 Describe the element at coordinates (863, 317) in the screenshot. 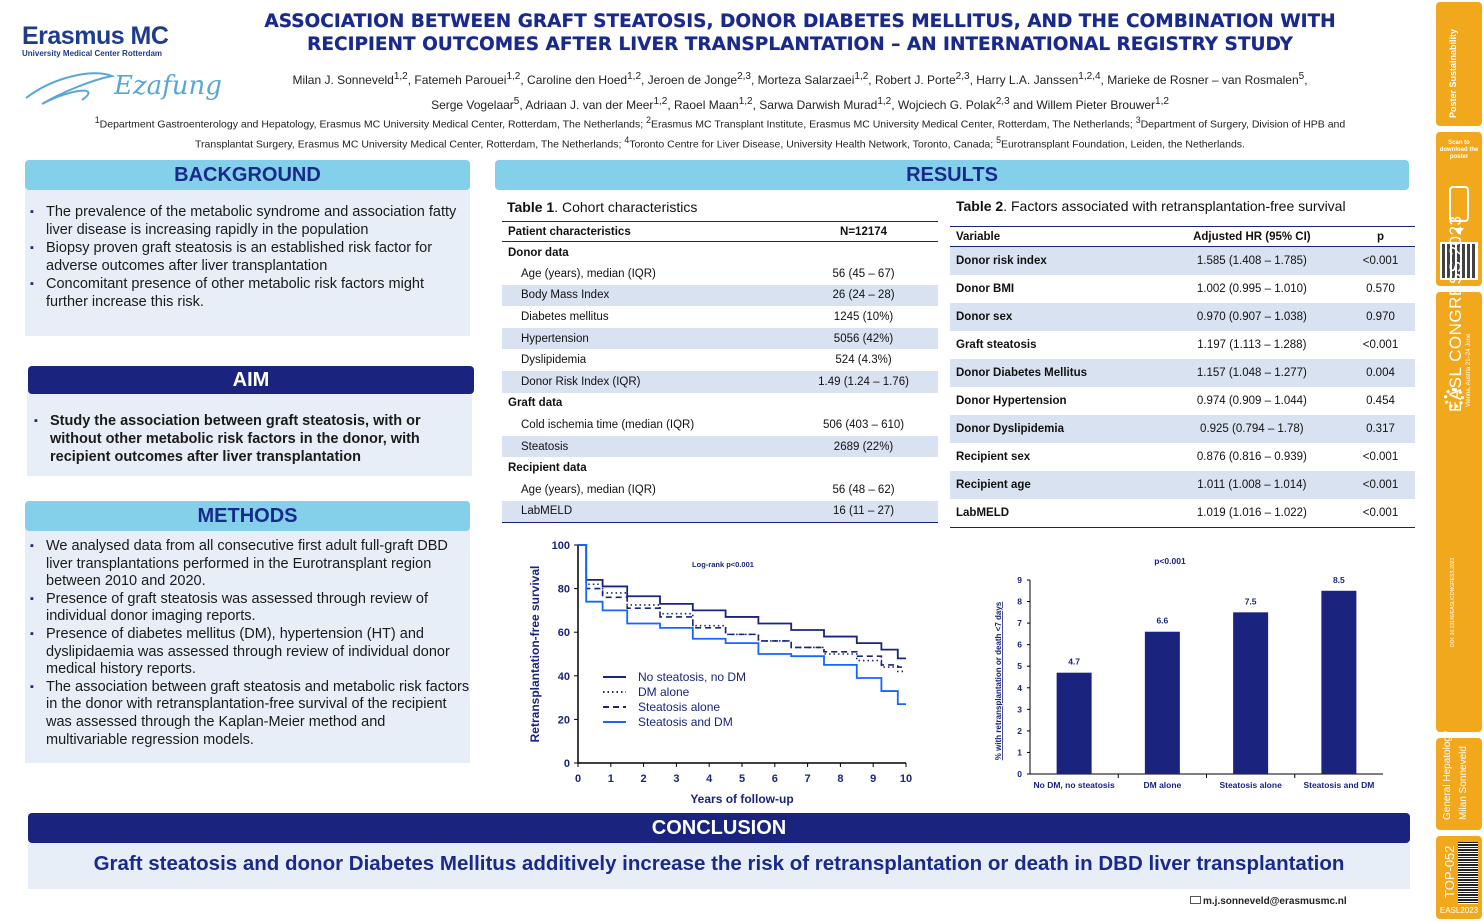

I see `table-cell-value: 1245 (10%)` at that location.